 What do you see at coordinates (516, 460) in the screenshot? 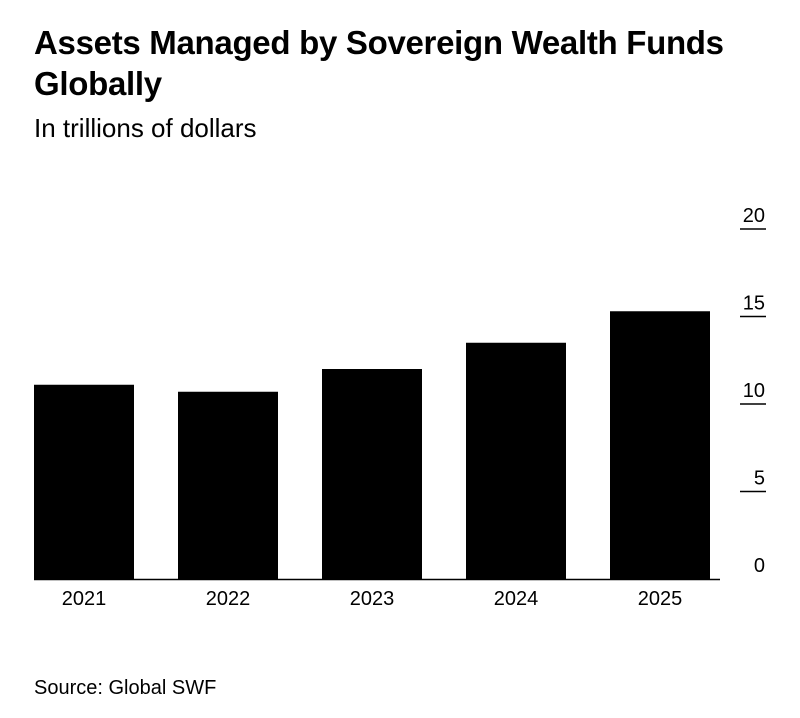
I see `bar-2024` at bounding box center [516, 460].